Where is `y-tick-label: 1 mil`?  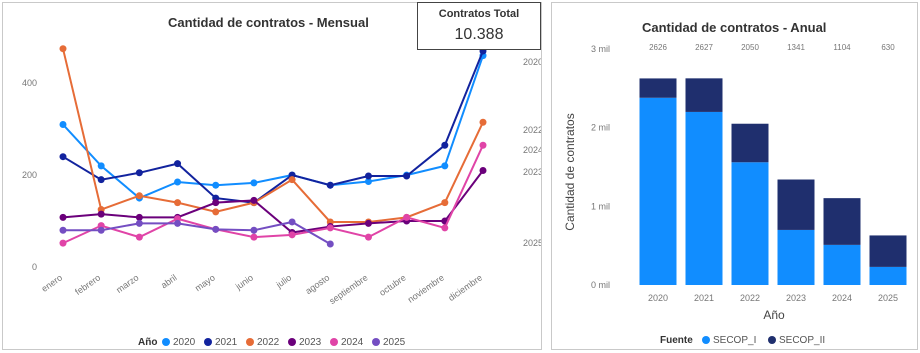
y-tick-label: 1 mil is located at coordinates (600, 206).